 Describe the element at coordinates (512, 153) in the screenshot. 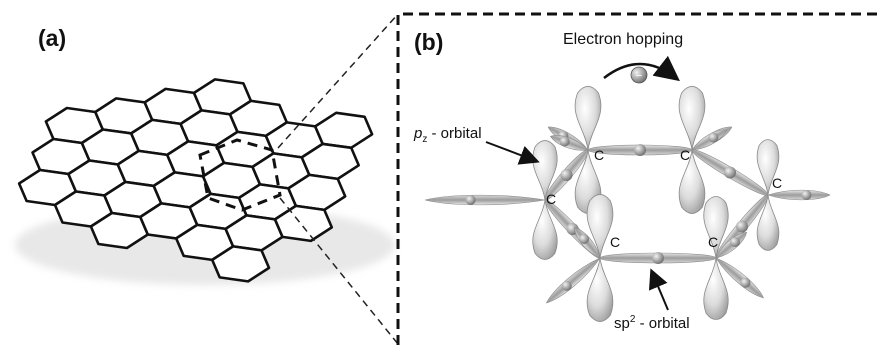

I see `pz-pointer-arrow` at that location.